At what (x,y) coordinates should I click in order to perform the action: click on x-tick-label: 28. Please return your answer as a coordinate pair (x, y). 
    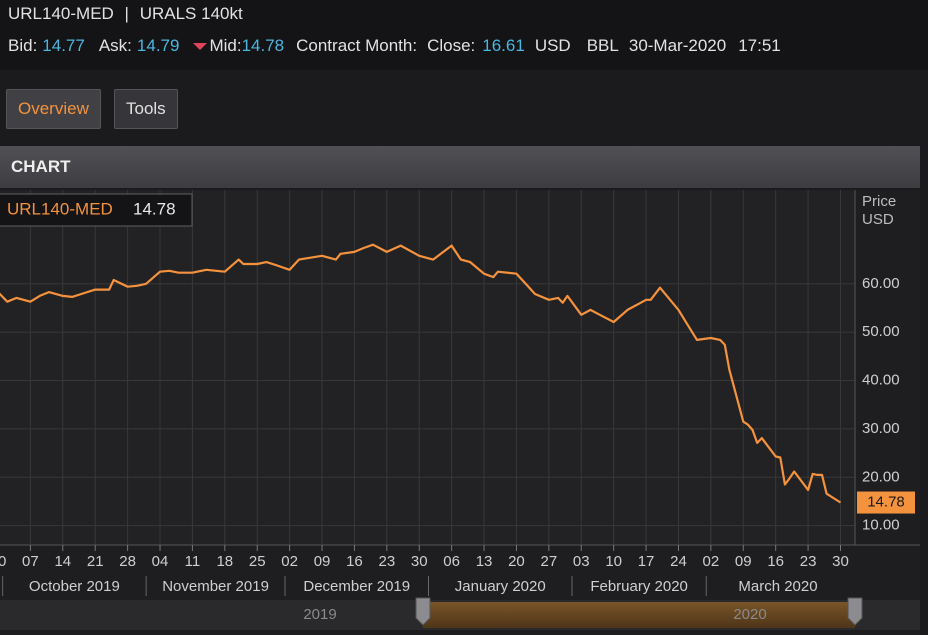
    Looking at the image, I should click on (127, 561).